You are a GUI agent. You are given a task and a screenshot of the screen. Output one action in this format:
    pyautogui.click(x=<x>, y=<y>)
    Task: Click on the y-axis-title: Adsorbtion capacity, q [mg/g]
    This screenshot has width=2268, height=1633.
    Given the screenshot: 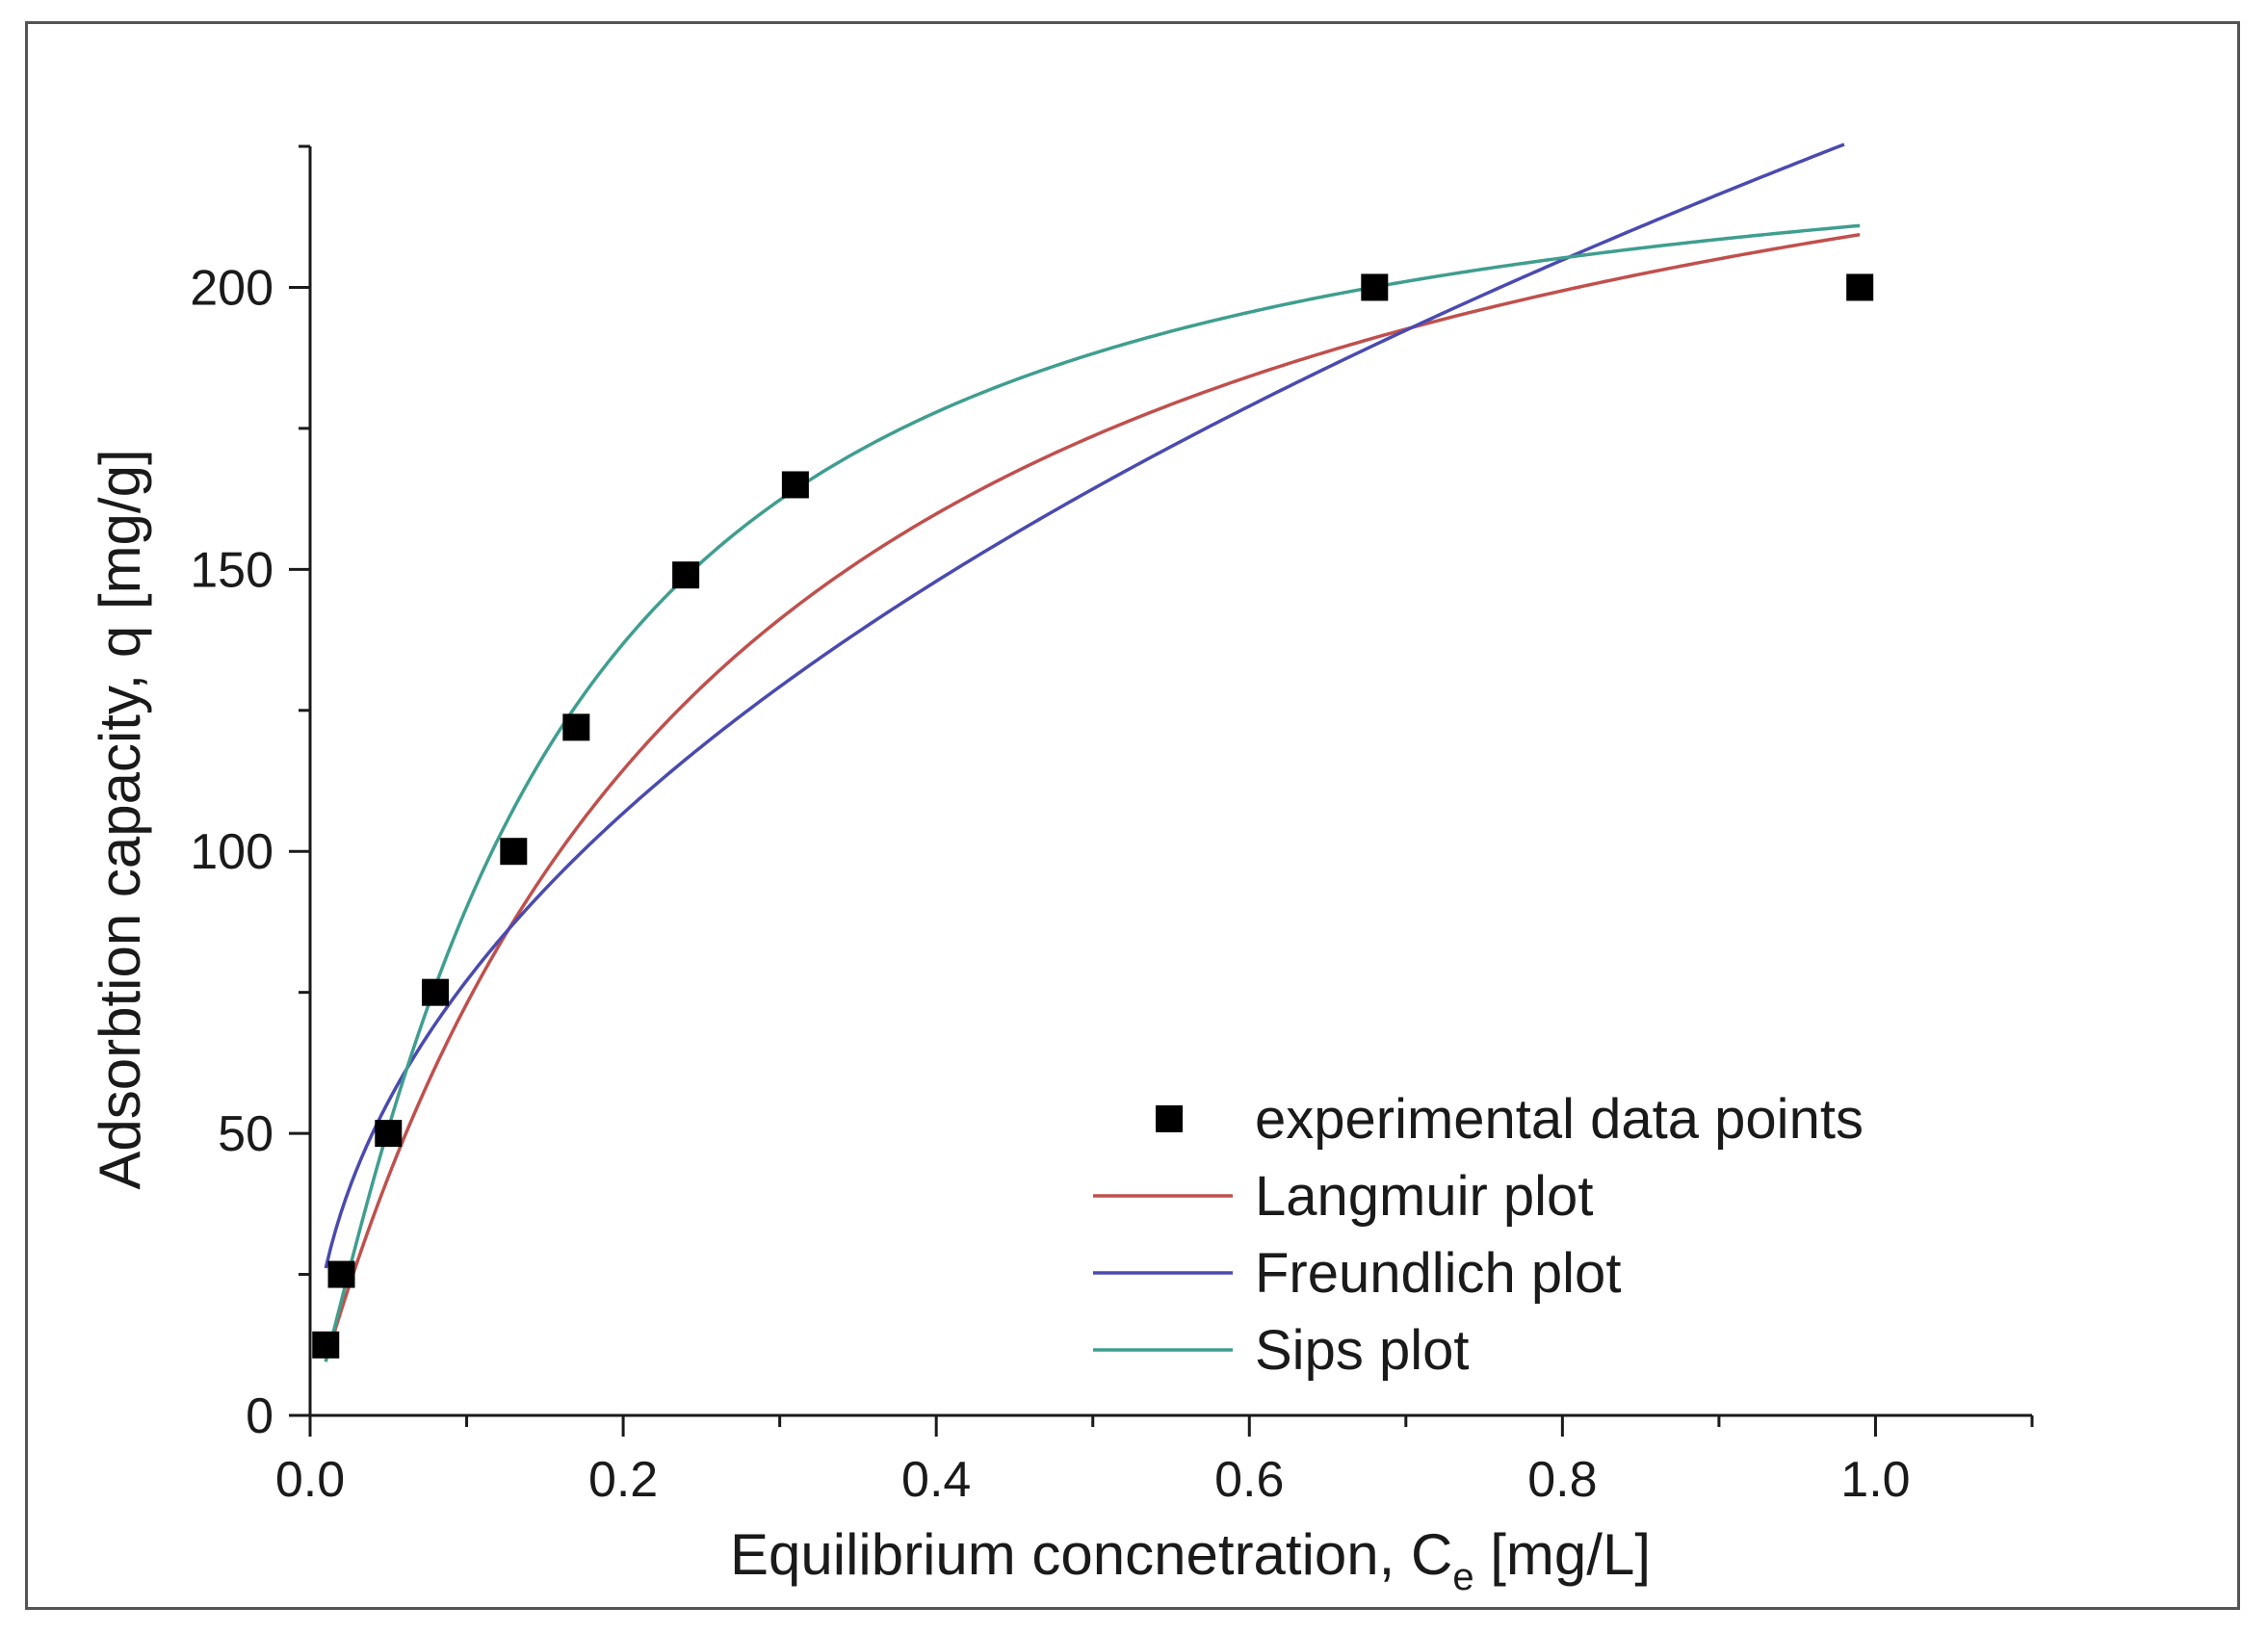 What is the action you would take?
    pyautogui.click(x=120, y=819)
    